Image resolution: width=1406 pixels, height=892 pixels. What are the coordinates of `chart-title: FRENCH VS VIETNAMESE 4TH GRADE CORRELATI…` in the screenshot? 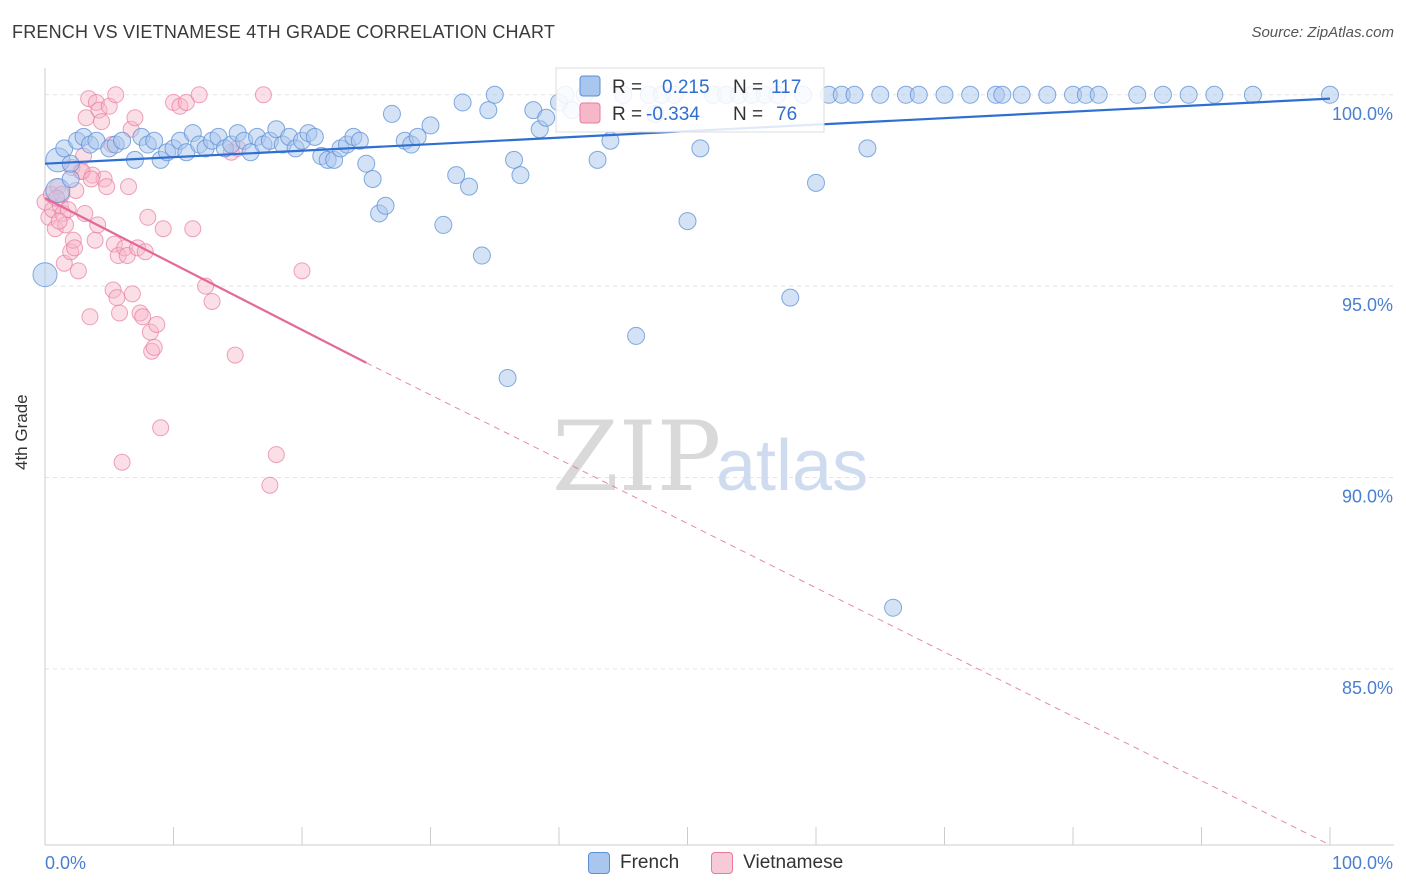 It's located at (284, 32).